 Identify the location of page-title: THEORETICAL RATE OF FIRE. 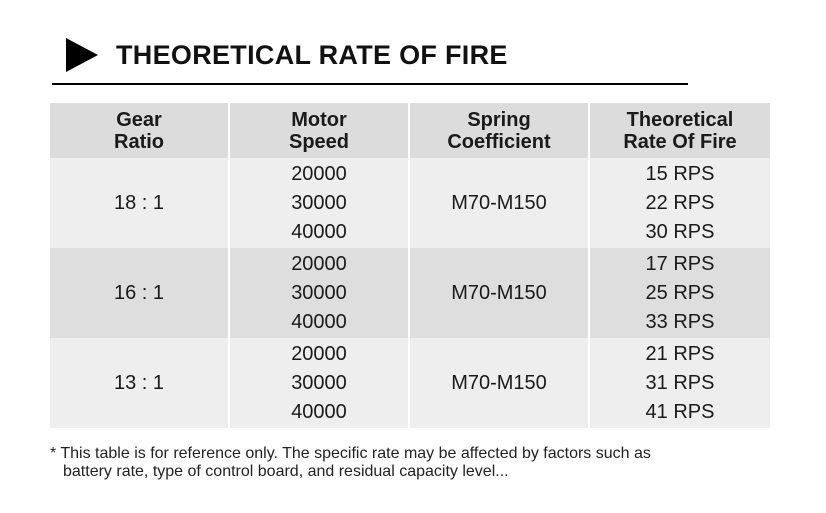
(312, 55).